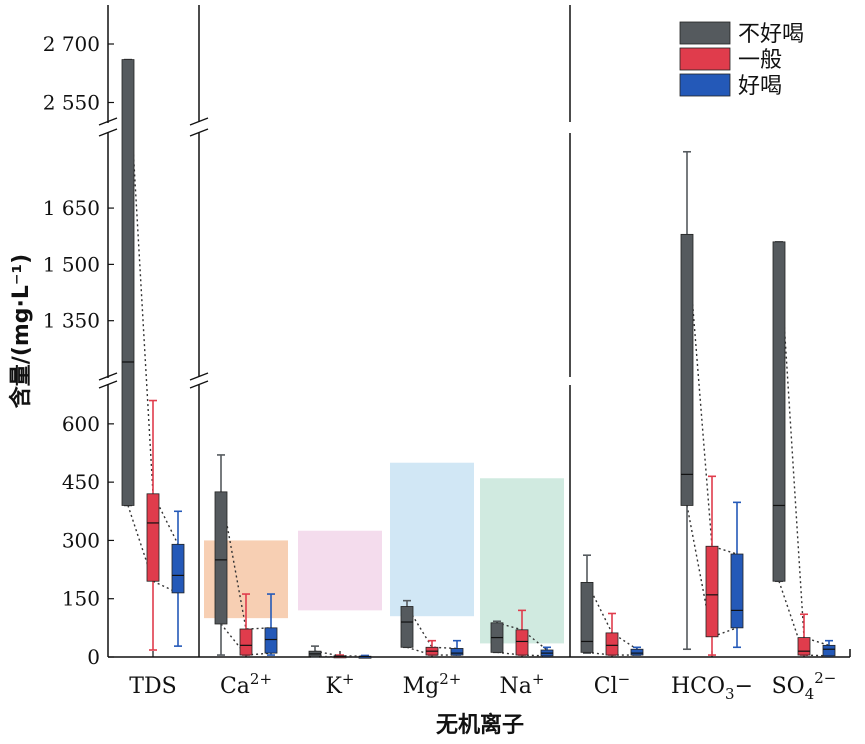  What do you see at coordinates (547, 651) in the screenshot?
I see `box-好喝-Na` at bounding box center [547, 651].